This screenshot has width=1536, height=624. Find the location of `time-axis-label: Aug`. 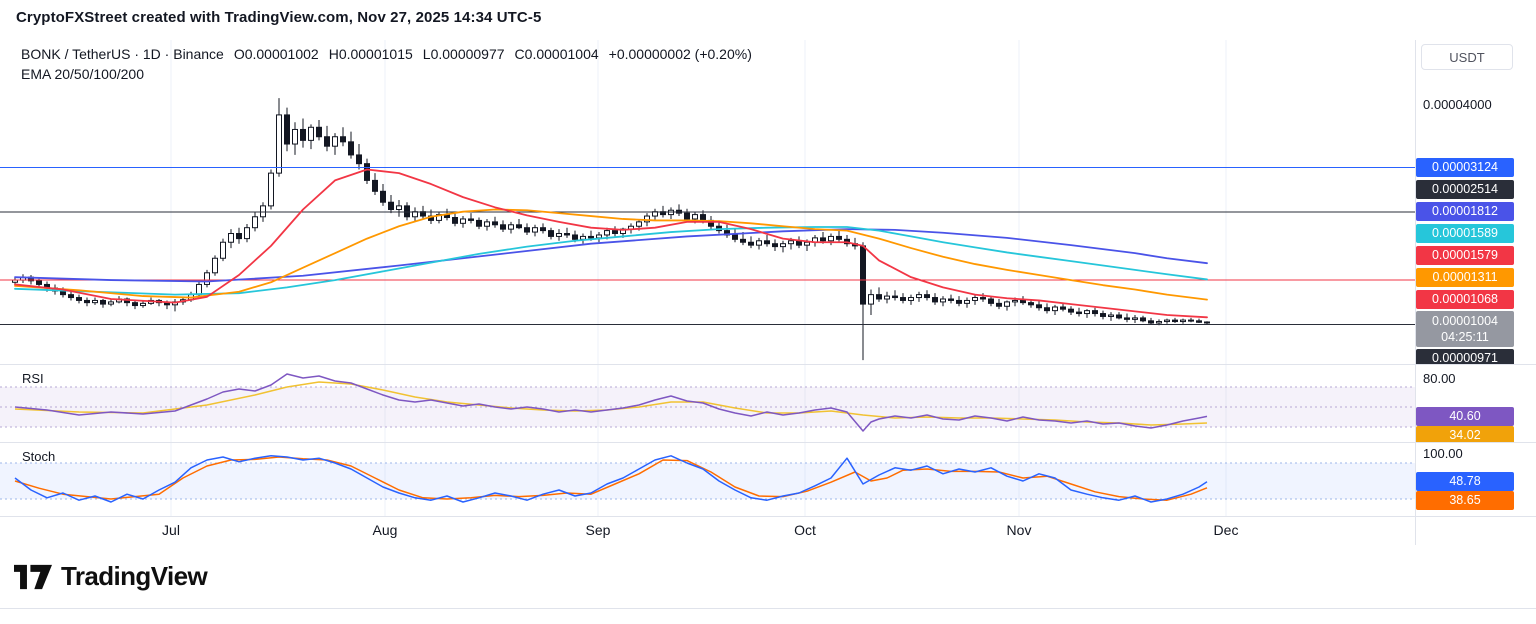

time-axis-label: Aug is located at coordinates (385, 530).